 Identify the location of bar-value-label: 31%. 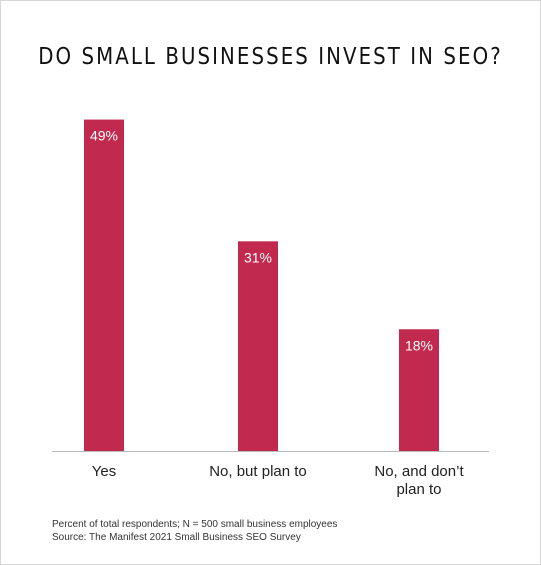
(258, 257).